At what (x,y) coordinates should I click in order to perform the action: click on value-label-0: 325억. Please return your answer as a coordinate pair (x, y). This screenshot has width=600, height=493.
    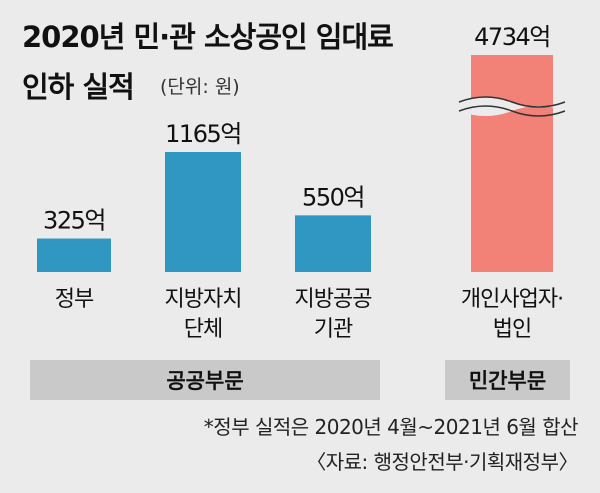
    Looking at the image, I should click on (74, 221).